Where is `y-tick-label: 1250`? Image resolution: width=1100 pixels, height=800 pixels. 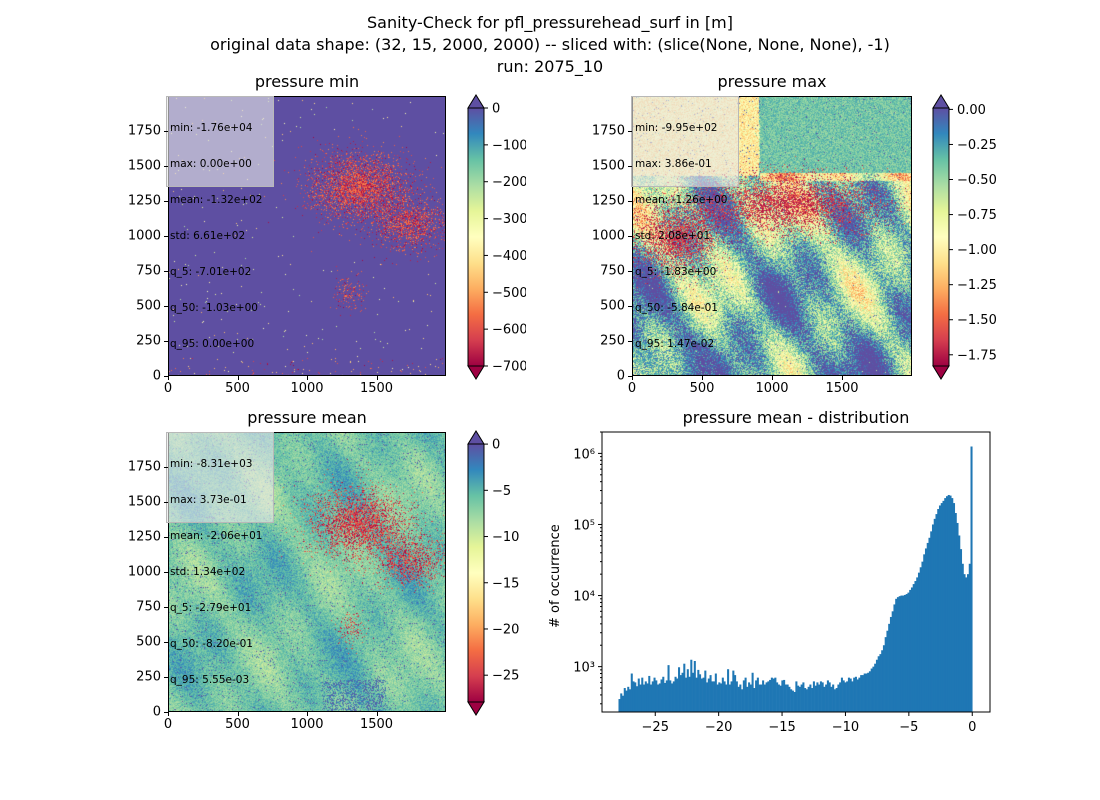
y-tick-label: 1250 is located at coordinates (144, 537).